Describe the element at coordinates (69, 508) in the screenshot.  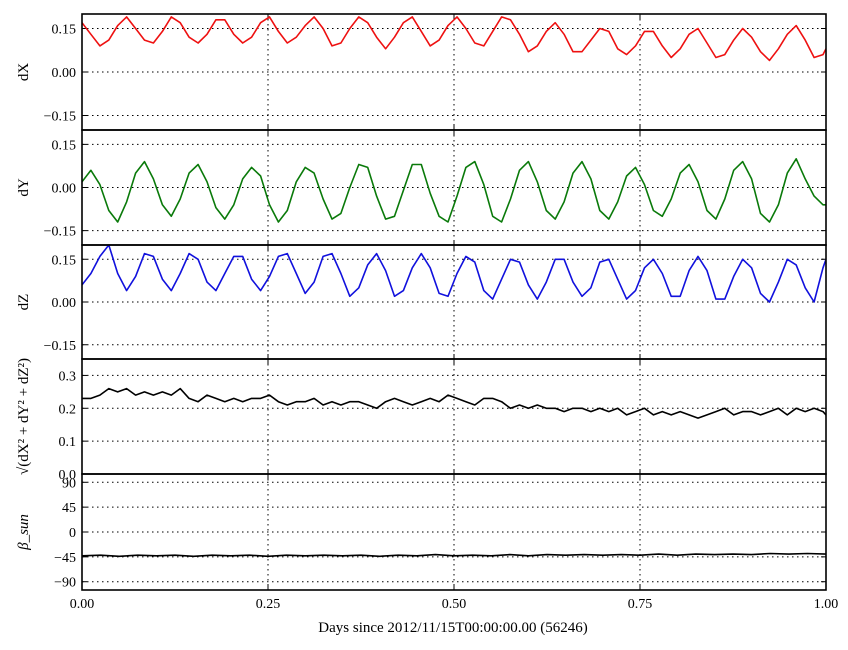
I see `y-tick-label: 45` at that location.